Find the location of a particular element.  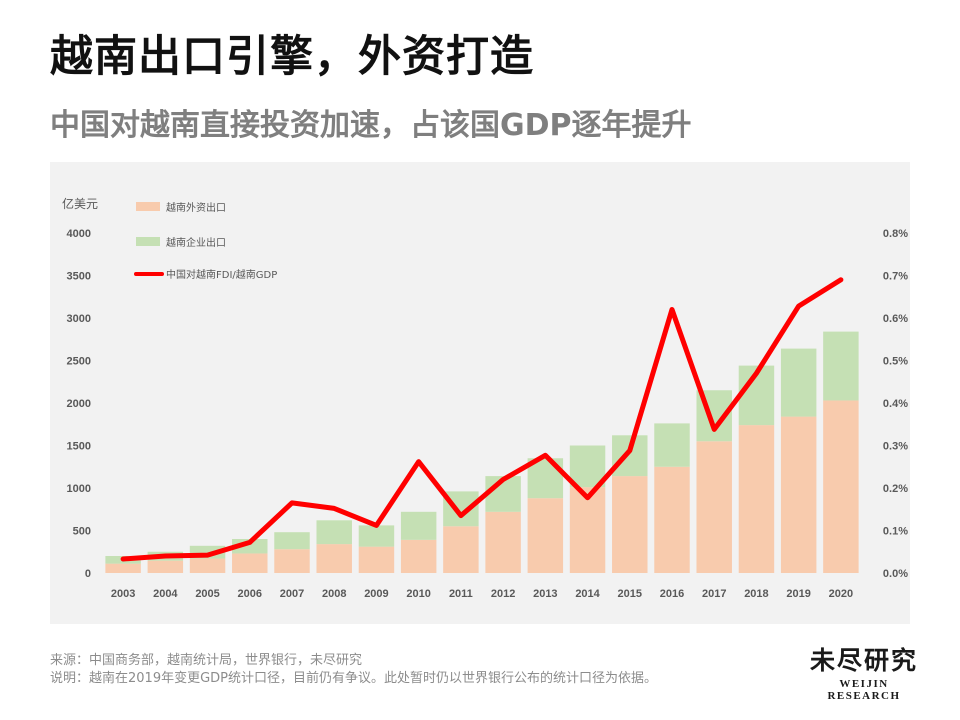

x-axis-tick-label: 2014 is located at coordinates (587, 594).